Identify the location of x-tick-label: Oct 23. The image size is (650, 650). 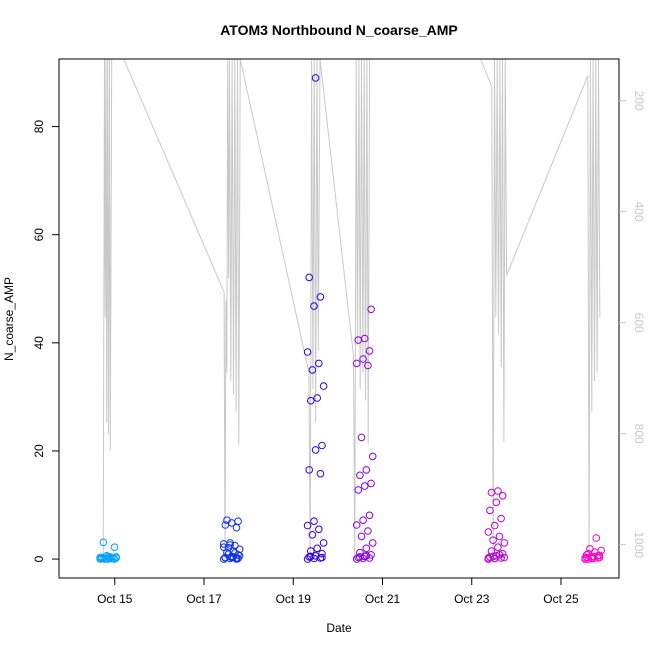
(472, 599).